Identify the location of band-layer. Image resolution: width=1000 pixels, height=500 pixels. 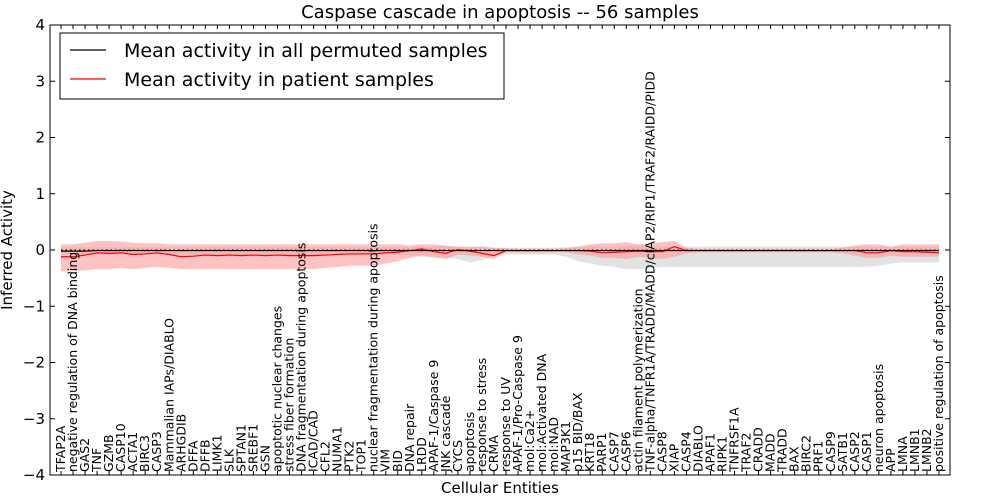
(500, 256).